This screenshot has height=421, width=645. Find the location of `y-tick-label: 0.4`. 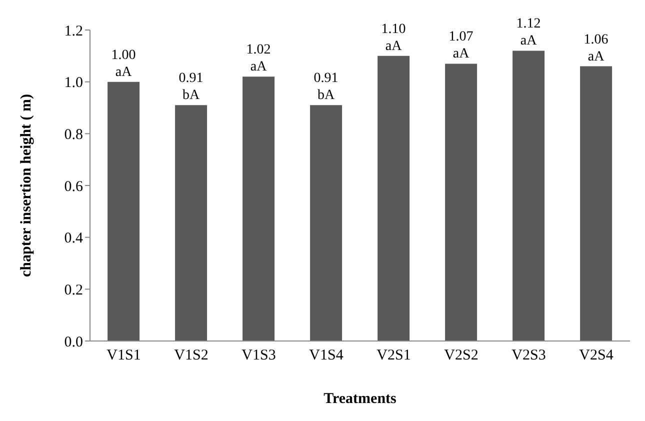

y-tick-label: 0.4 is located at coordinates (74, 238).